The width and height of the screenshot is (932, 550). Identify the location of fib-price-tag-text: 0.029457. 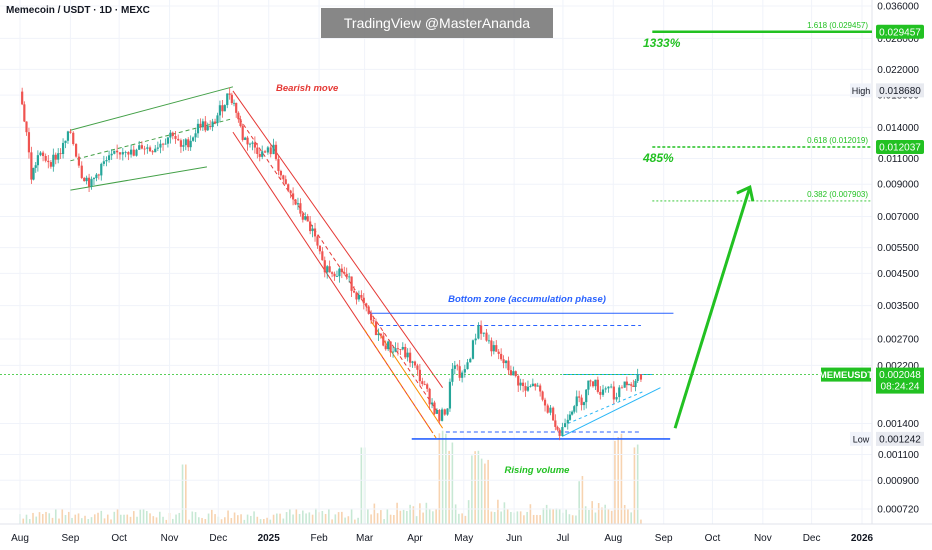
(900, 32).